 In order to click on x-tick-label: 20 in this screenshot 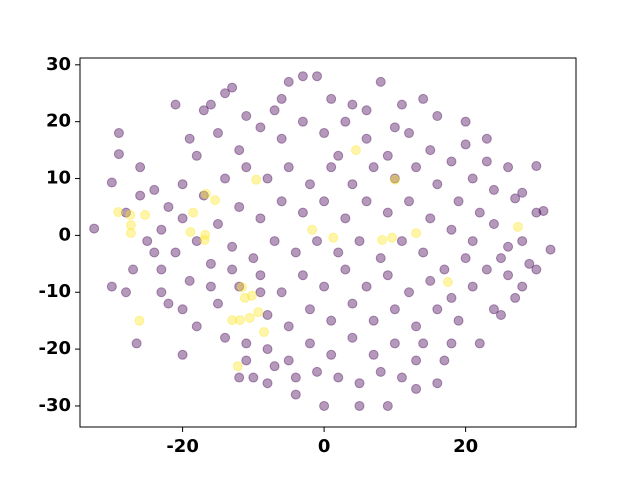, I will do `click(465, 446)`.